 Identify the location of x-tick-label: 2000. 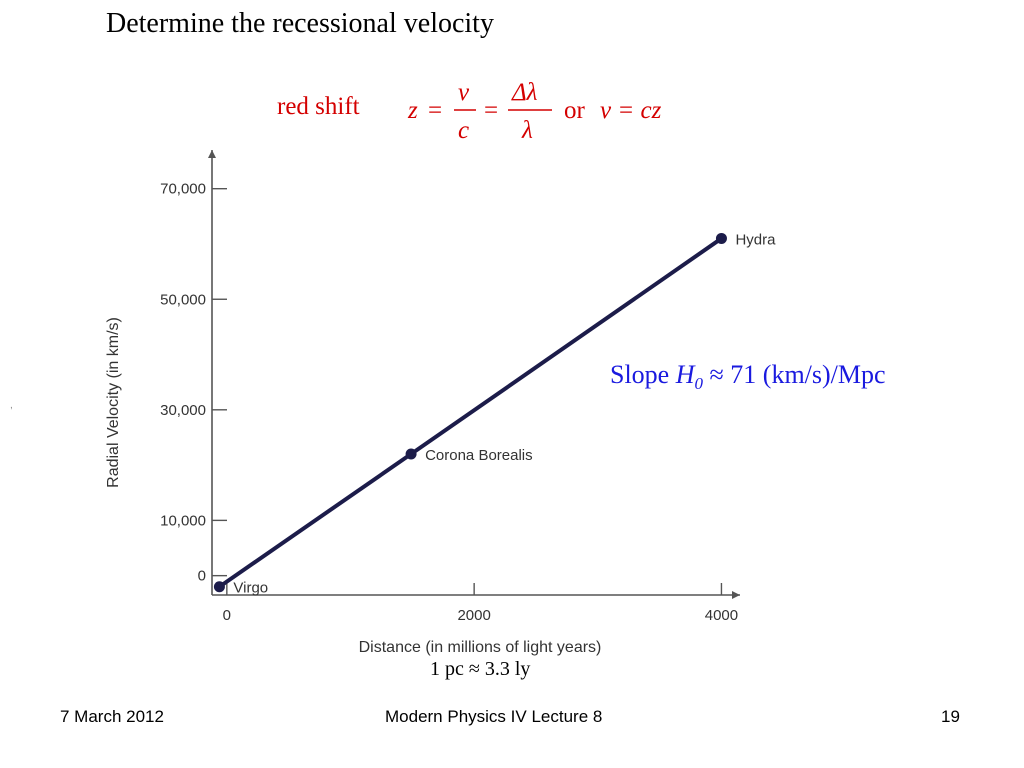
(473, 615).